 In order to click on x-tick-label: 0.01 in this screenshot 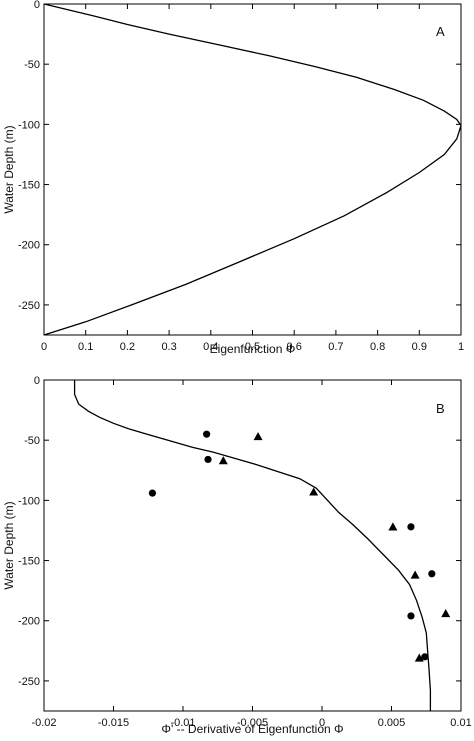, I will do `click(460, 723)`.